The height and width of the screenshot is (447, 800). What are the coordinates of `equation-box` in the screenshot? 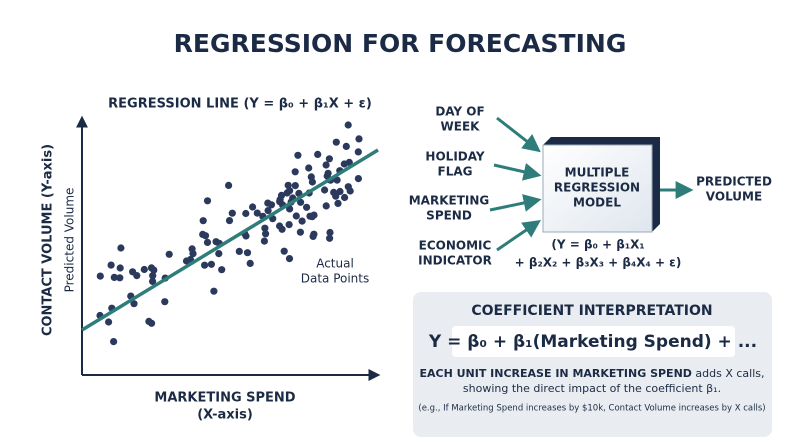 It's located at (593, 341).